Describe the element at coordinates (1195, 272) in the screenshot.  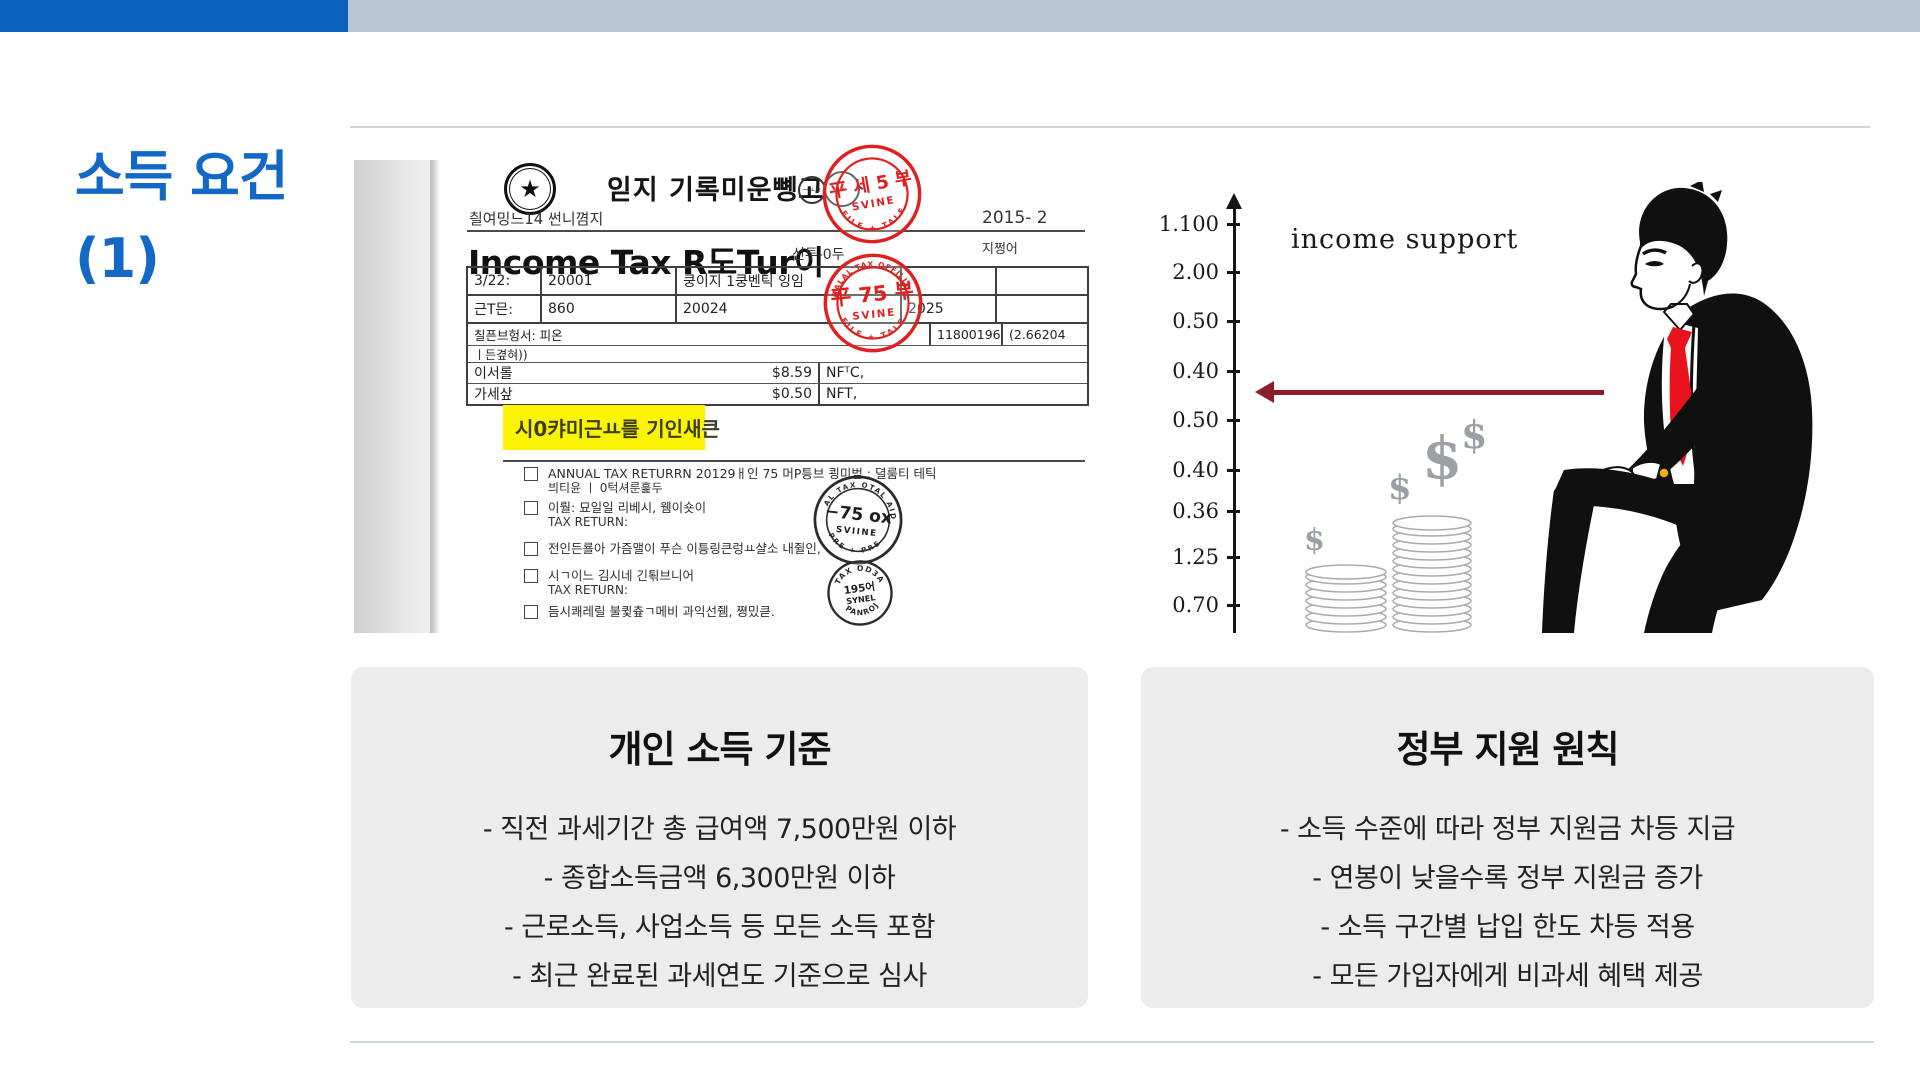
I see `y-tick-label: 2.00` at that location.